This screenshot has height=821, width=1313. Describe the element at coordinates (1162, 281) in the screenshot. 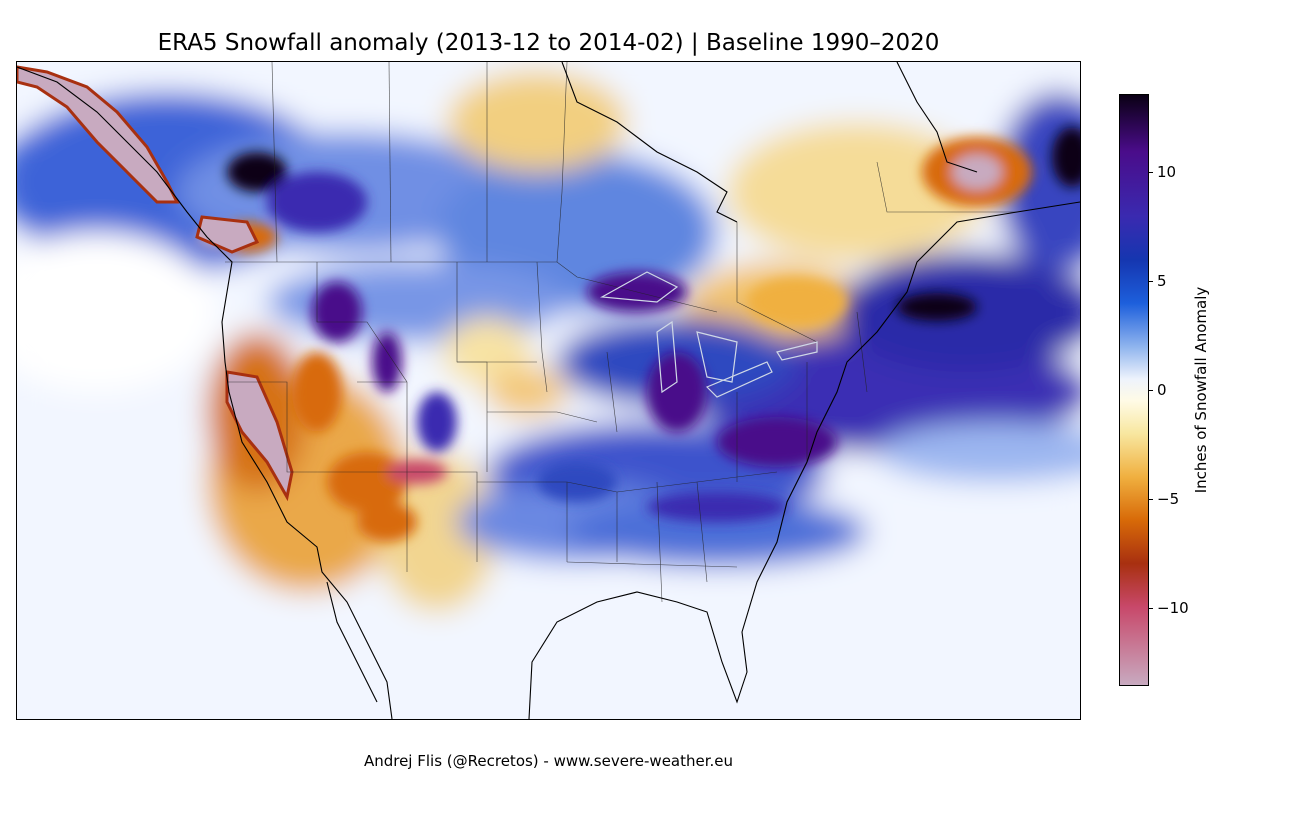

I see `colorbar-tick-label: 5` at that location.